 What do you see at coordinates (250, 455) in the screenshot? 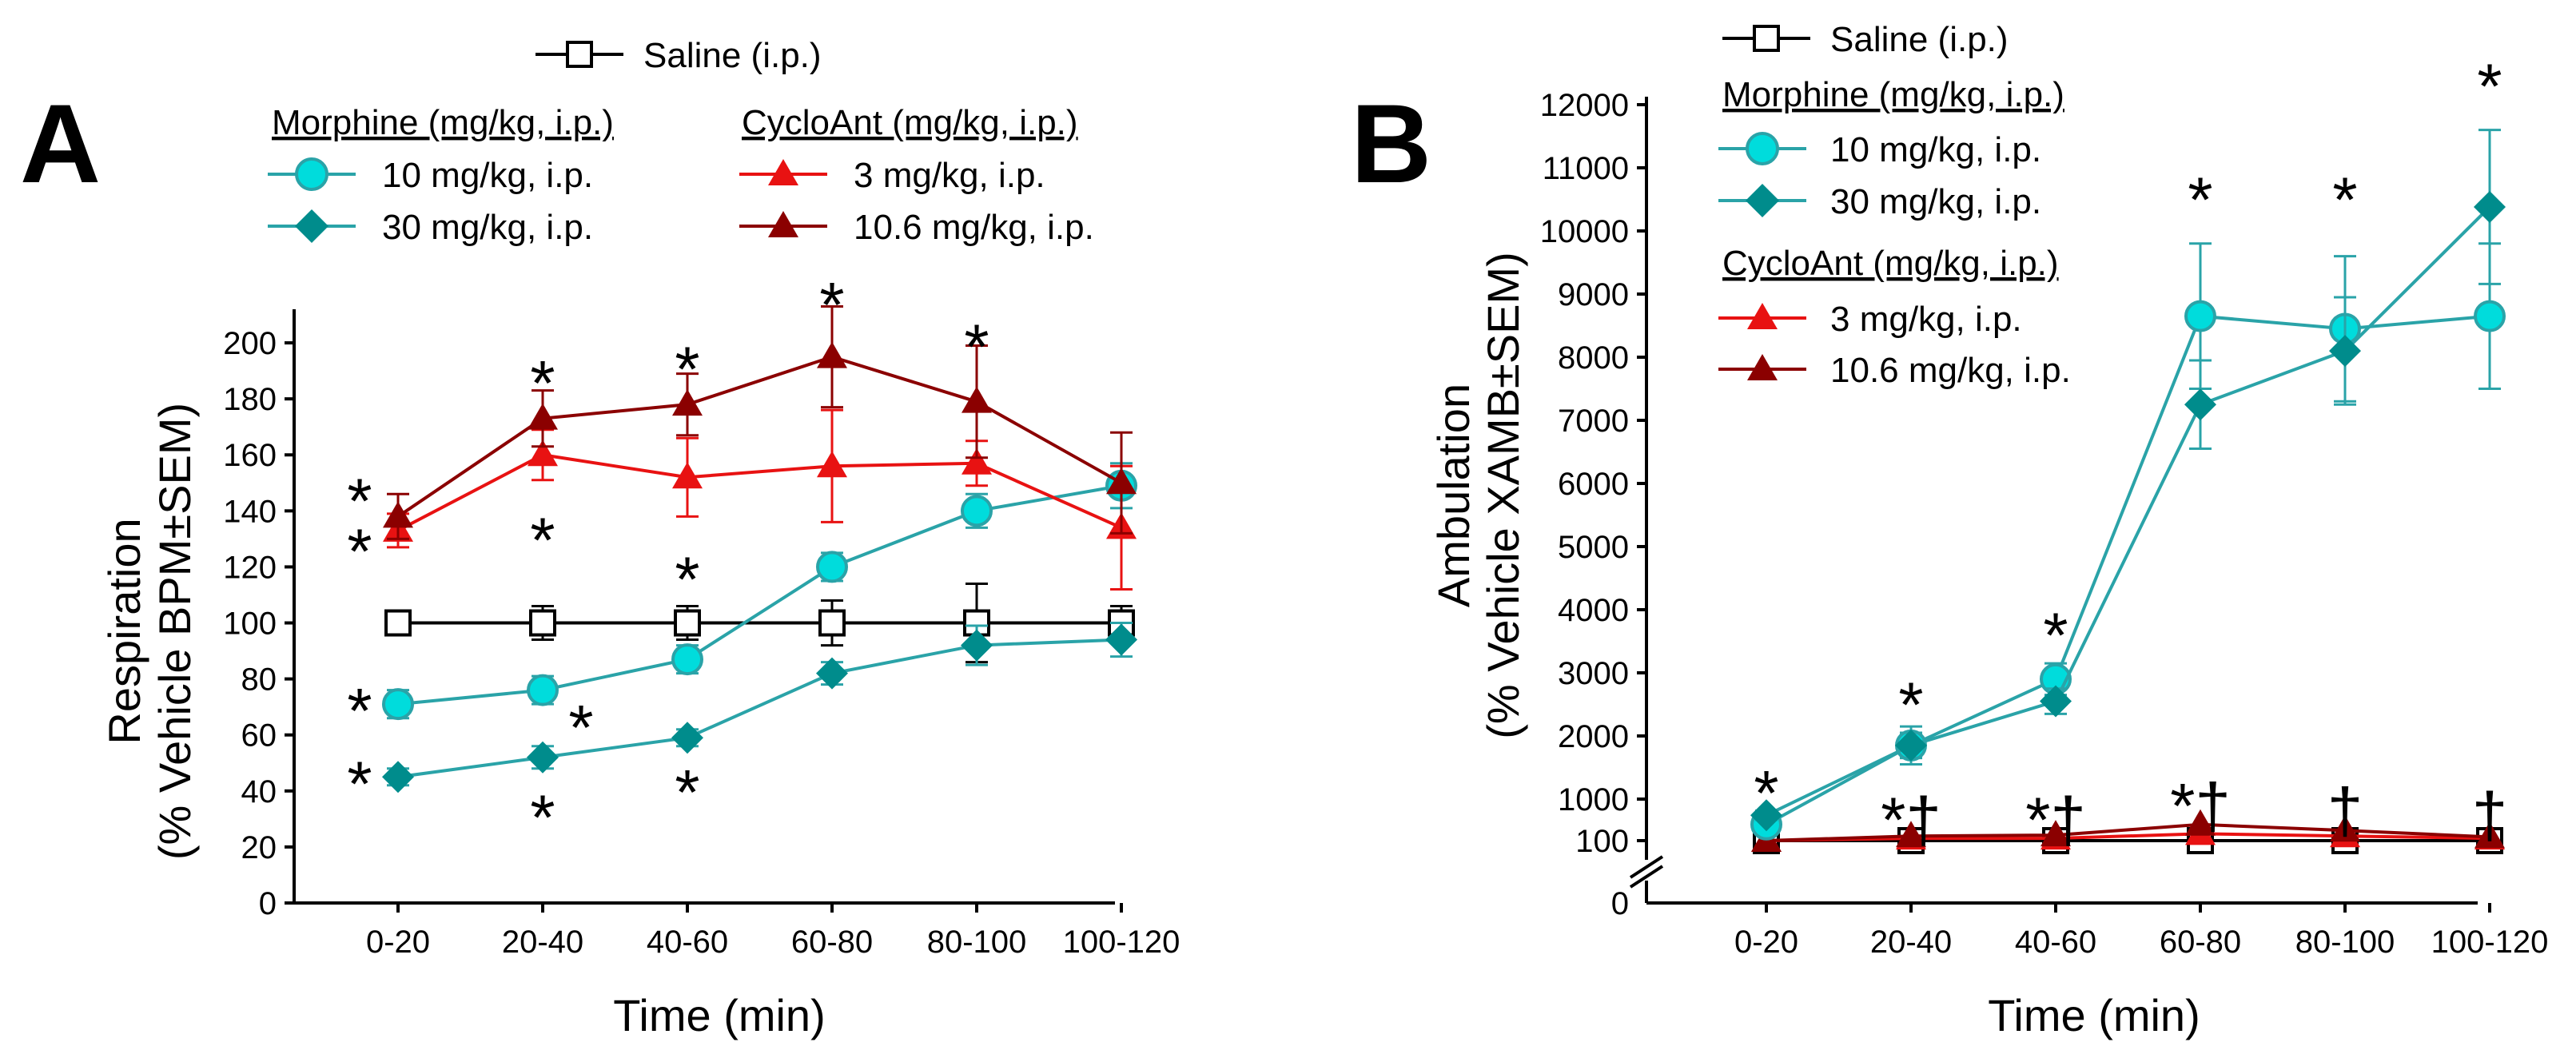
I see `y-tick-label: 160` at bounding box center [250, 455].